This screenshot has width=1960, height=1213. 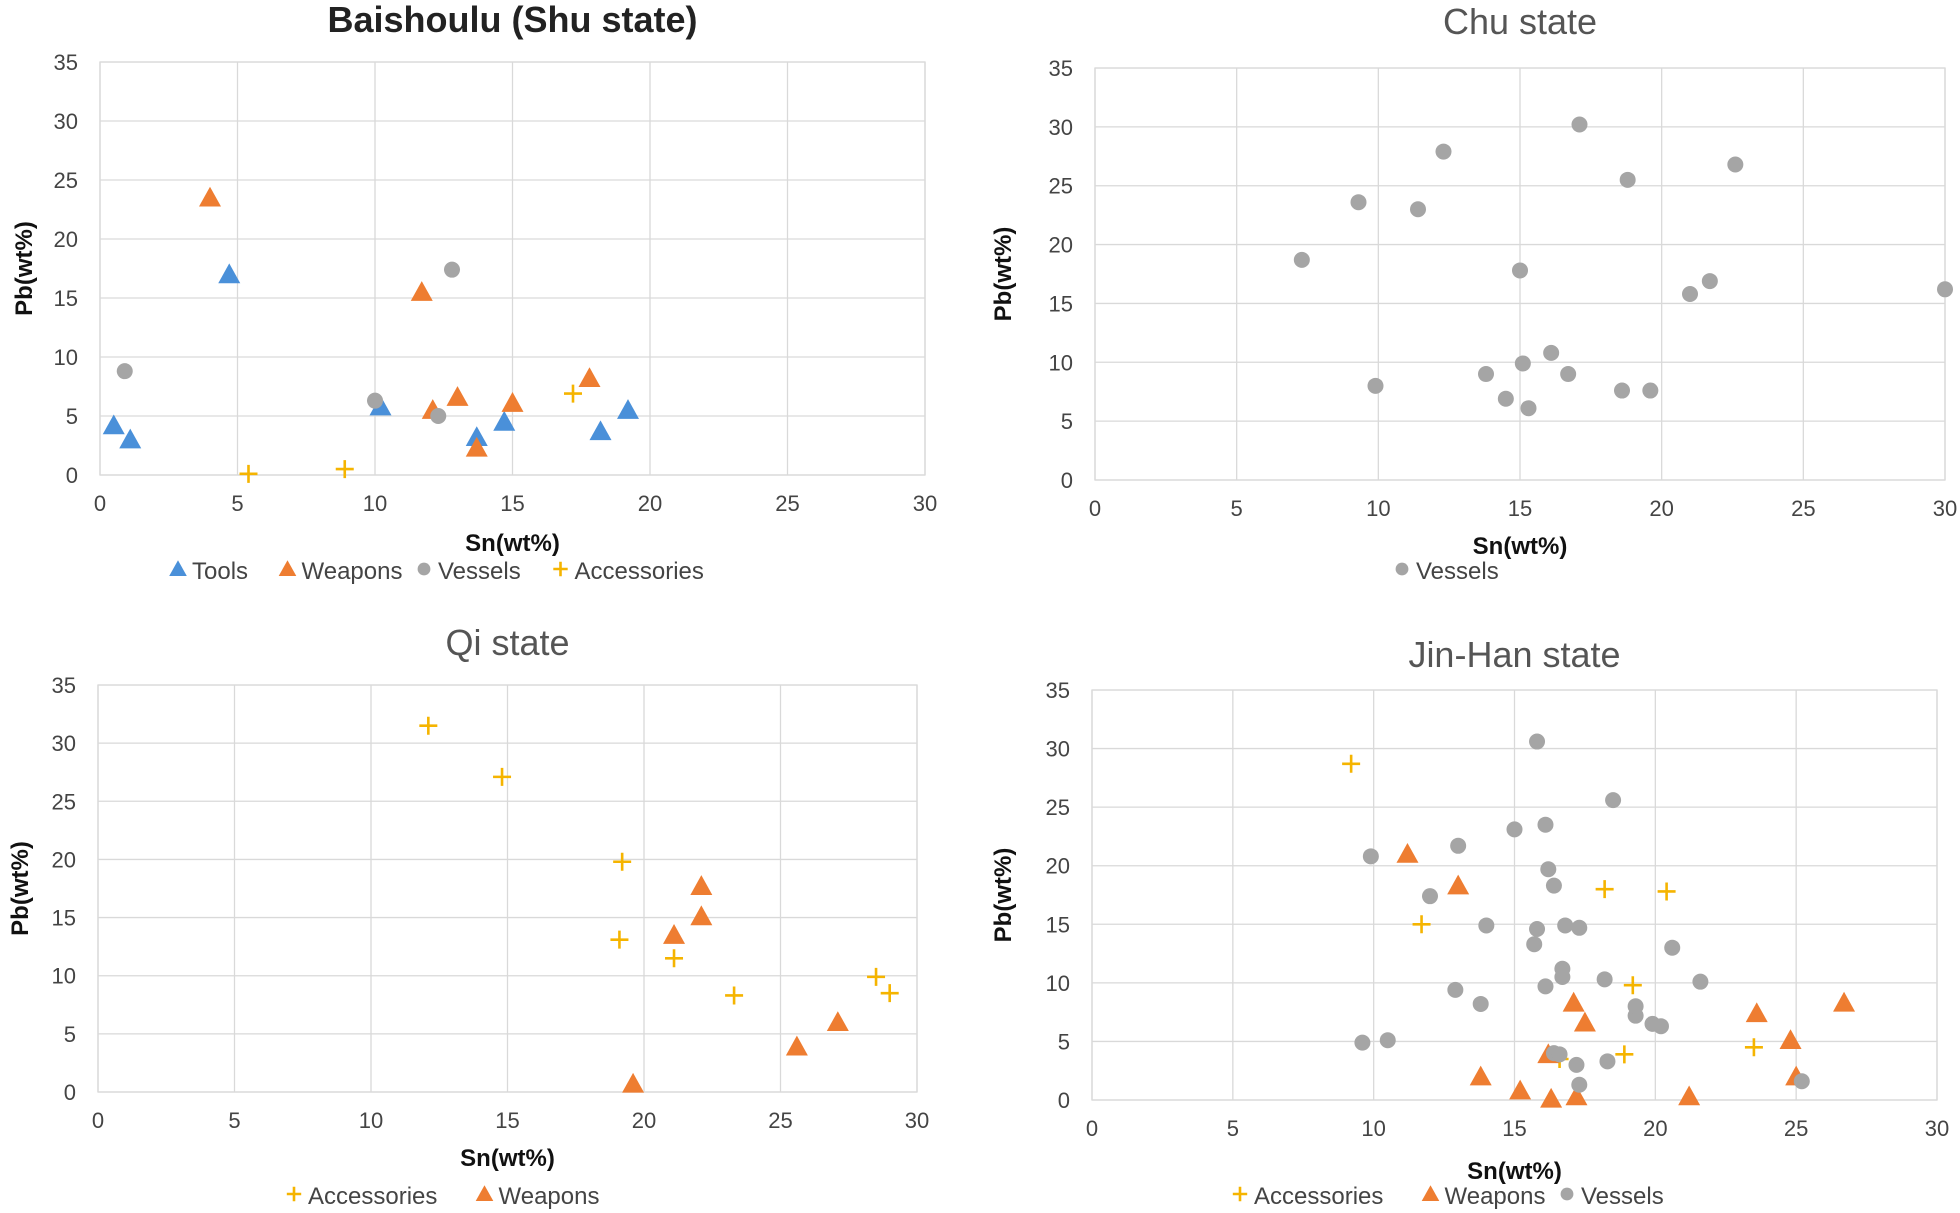 What do you see at coordinates (287, 568) in the screenshot?
I see `legend-marker-weapons` at bounding box center [287, 568].